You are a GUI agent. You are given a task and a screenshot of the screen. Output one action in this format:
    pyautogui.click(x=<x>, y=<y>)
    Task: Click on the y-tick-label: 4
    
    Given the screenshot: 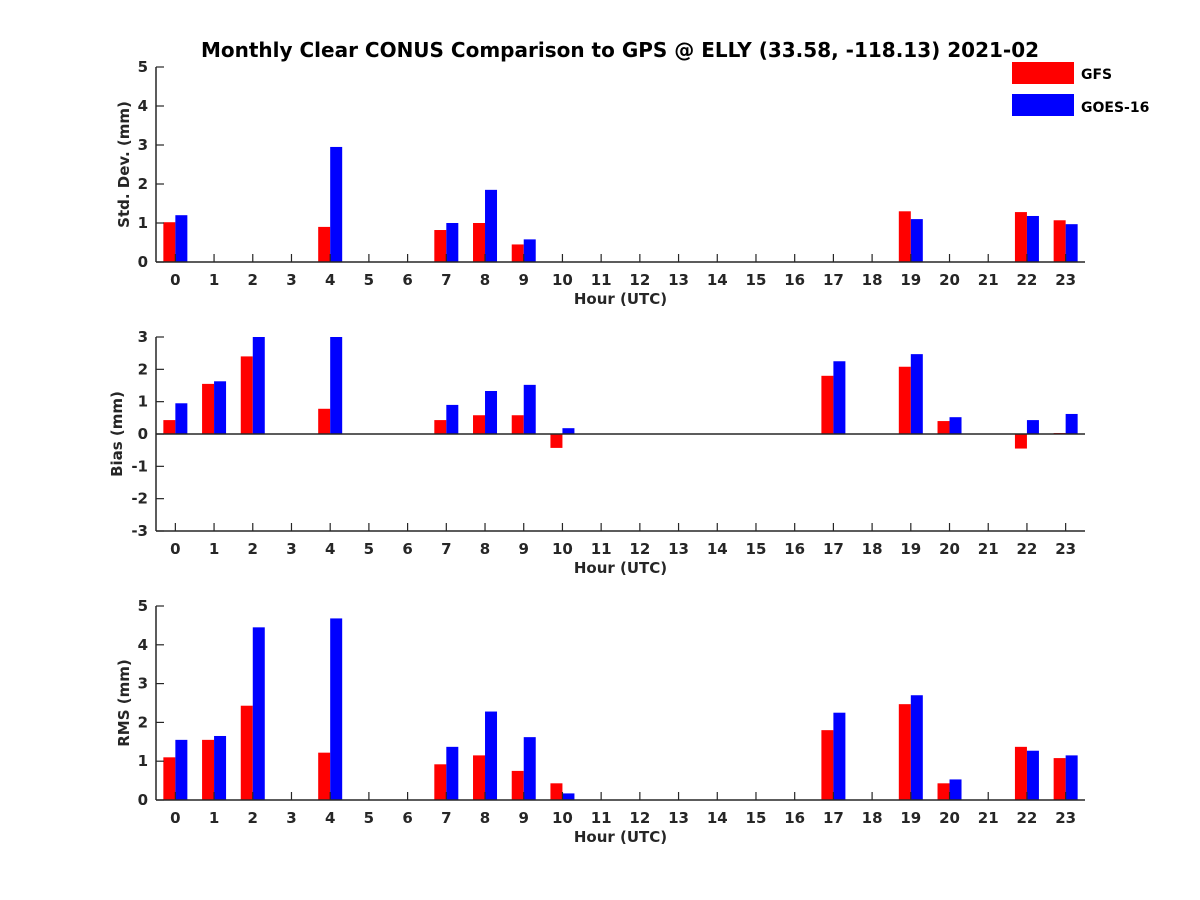 What is the action you would take?
    pyautogui.click(x=143, y=645)
    